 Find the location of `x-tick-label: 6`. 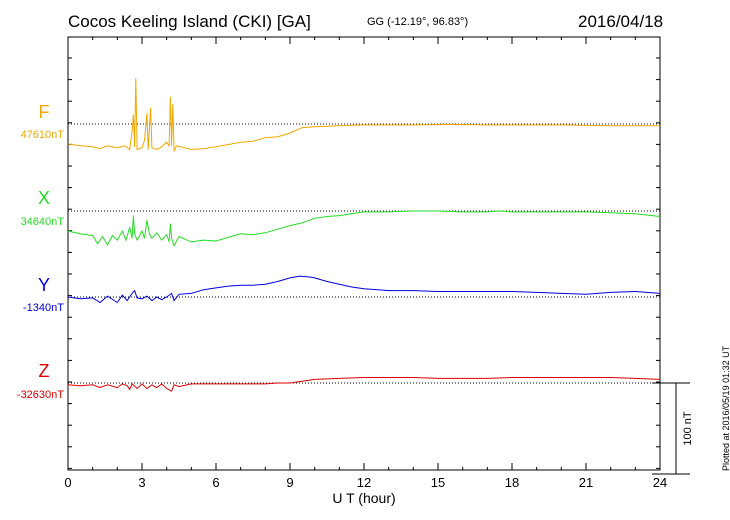

x-tick-label: 6 is located at coordinates (215, 482).